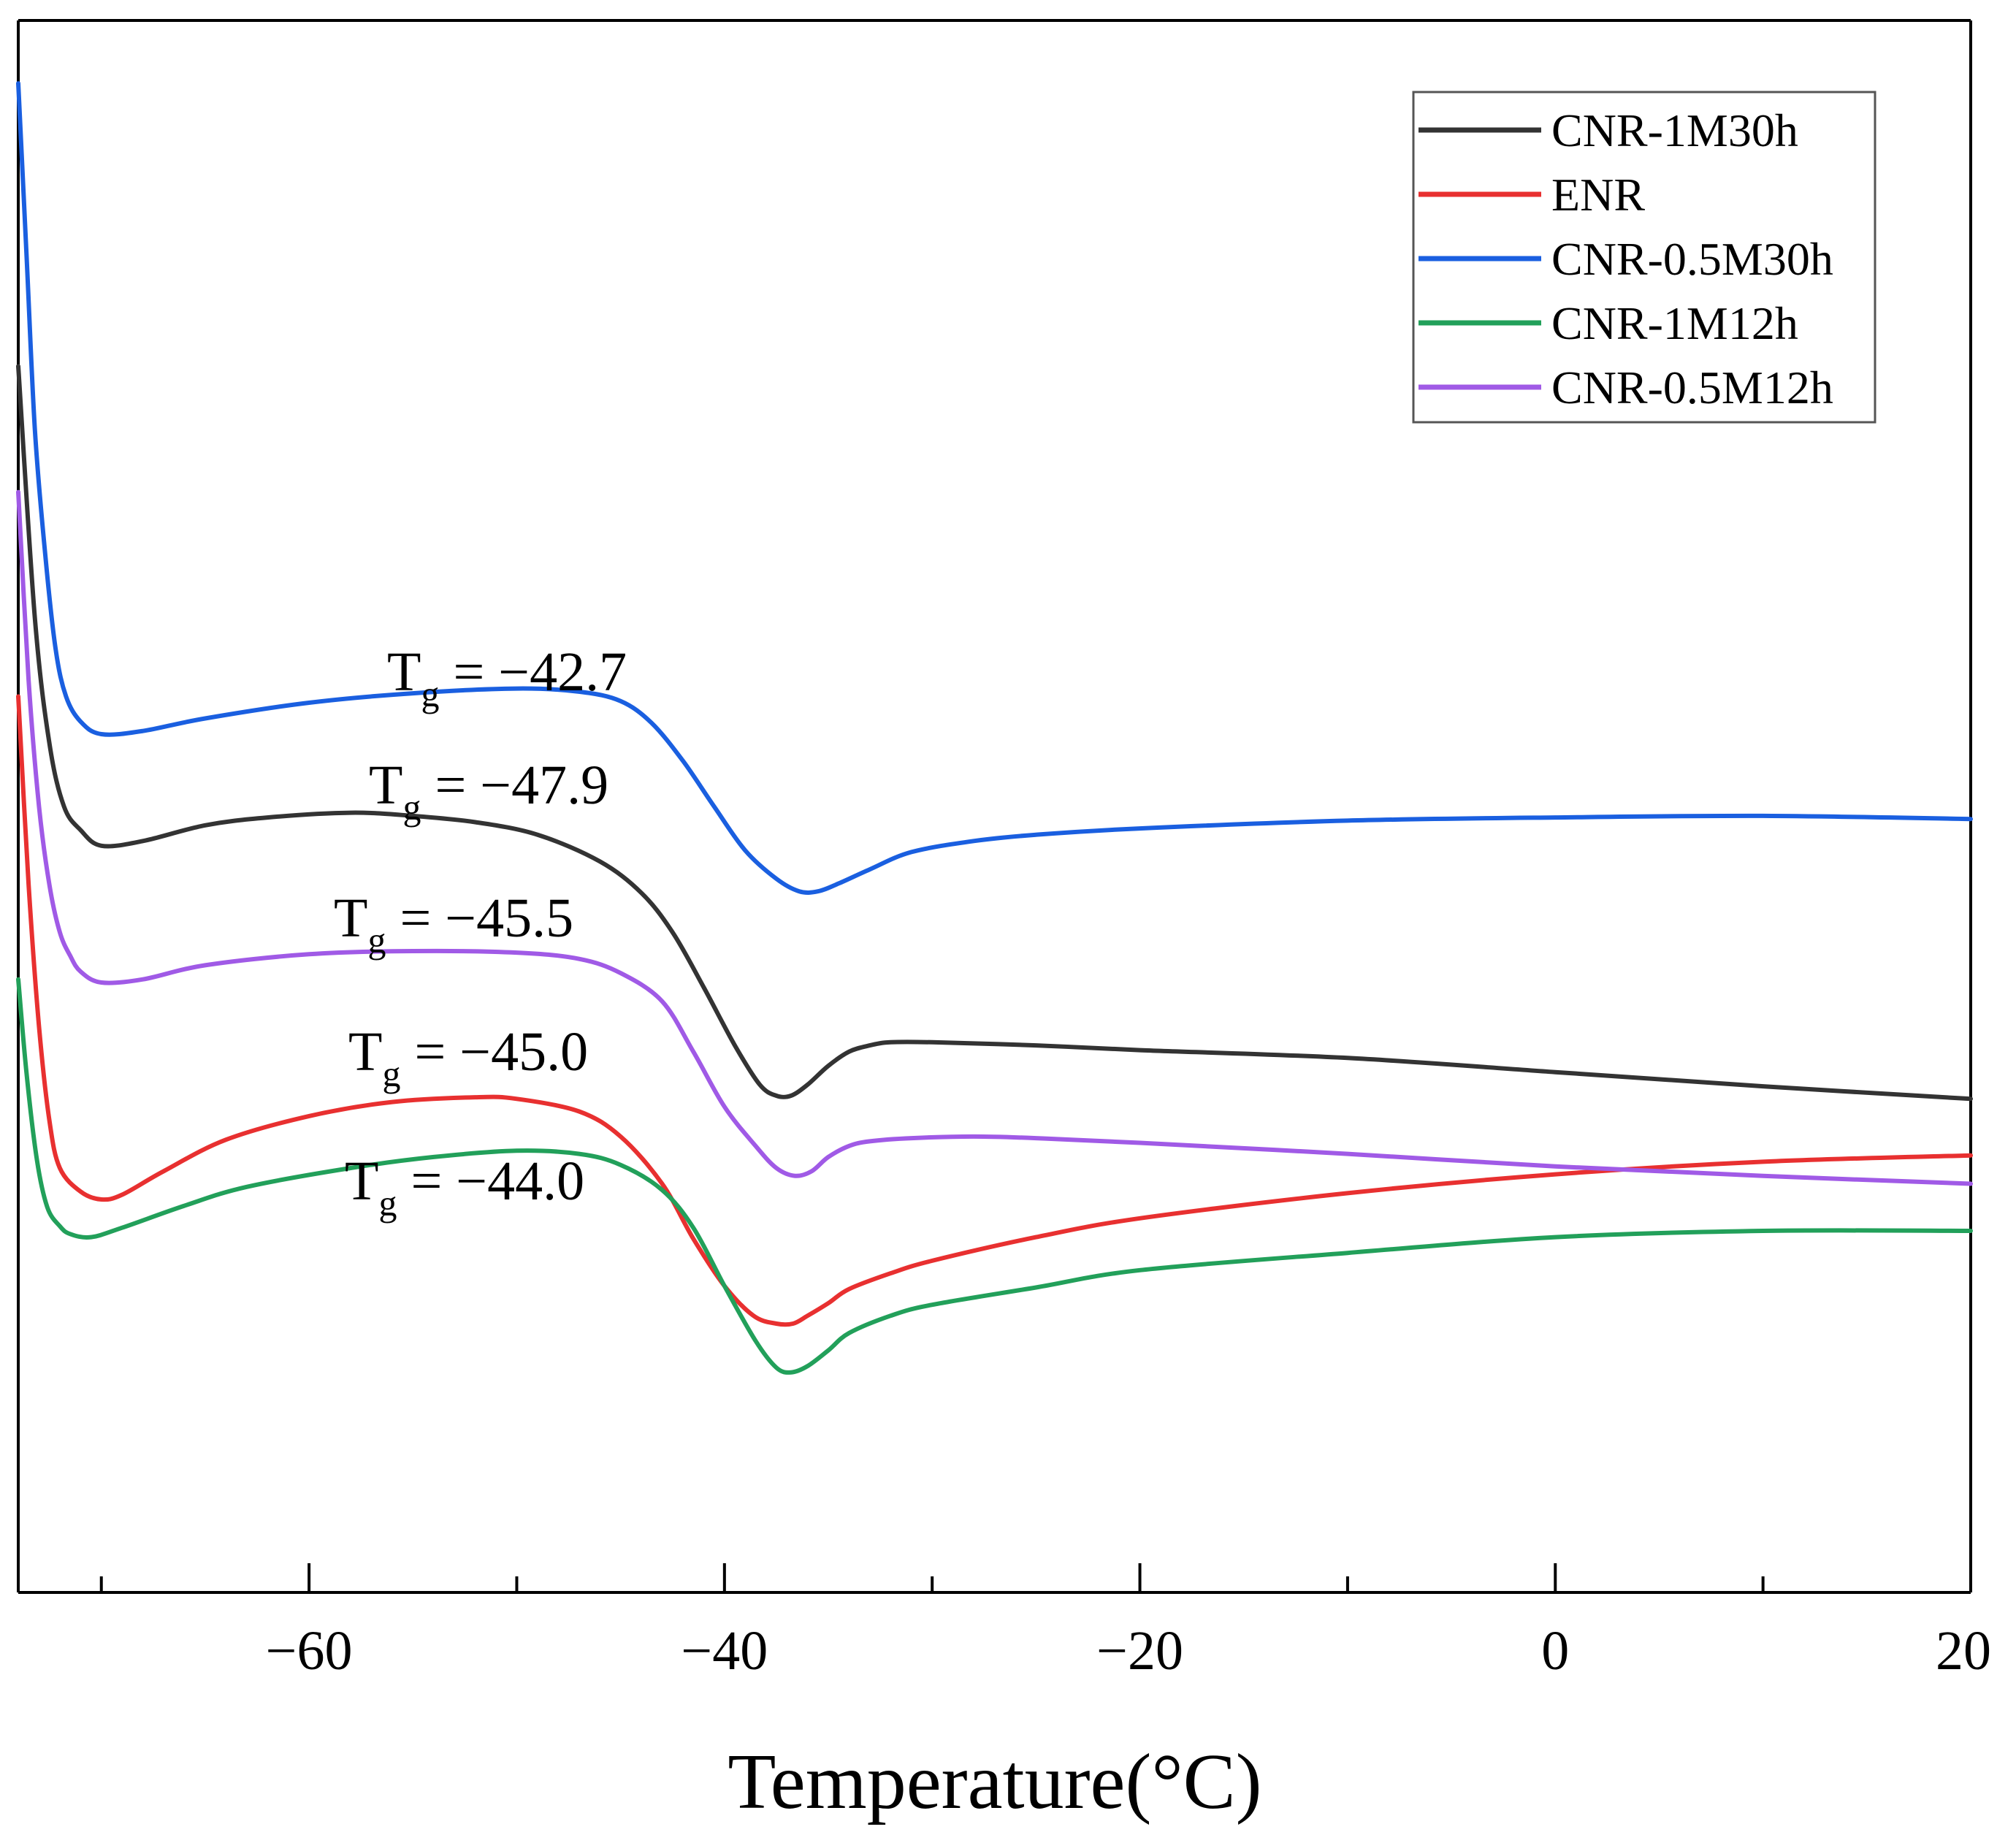  I want to click on tg-annotation-cnr-1m12h: Tg = −44.0, so click(464, 1187).